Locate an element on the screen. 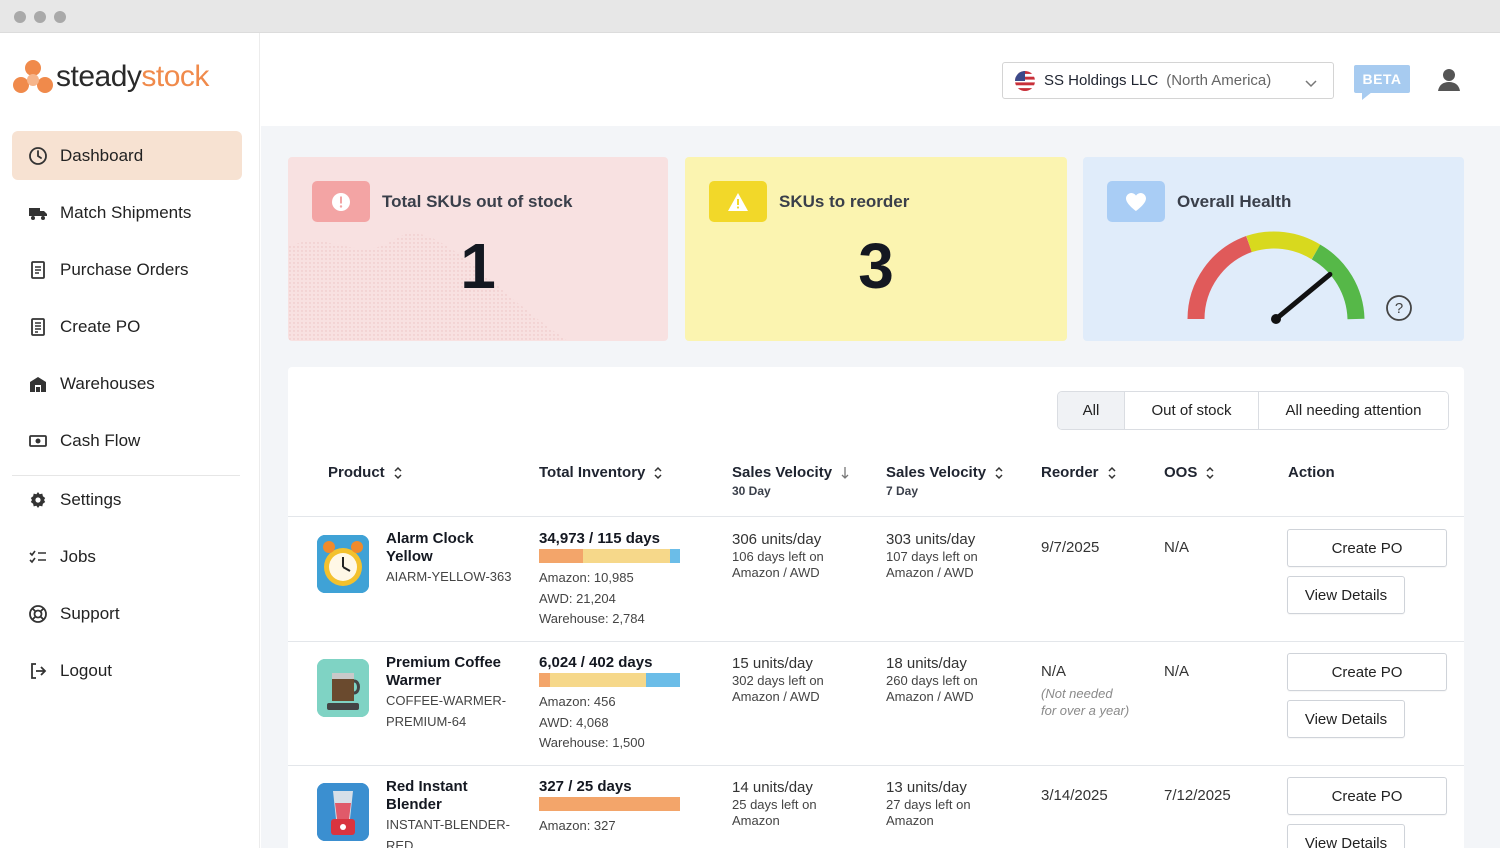 This screenshot has height=848, width=1500. sidebar-item-create-po: Create PO is located at coordinates (127, 326).